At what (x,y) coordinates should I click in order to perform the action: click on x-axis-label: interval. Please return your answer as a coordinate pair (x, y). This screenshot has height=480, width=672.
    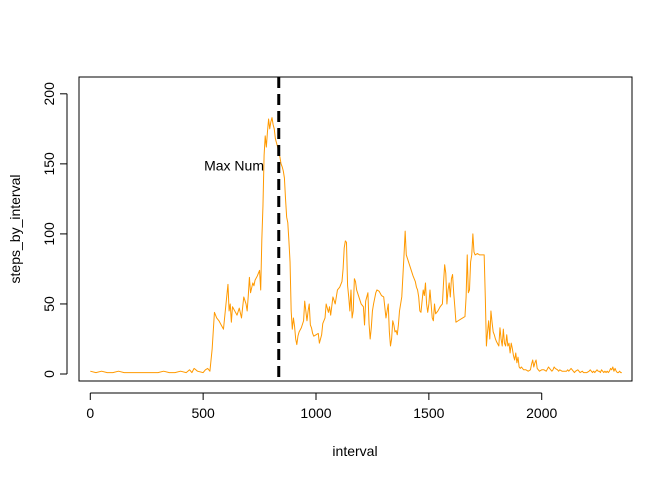
    Looking at the image, I should click on (354, 451).